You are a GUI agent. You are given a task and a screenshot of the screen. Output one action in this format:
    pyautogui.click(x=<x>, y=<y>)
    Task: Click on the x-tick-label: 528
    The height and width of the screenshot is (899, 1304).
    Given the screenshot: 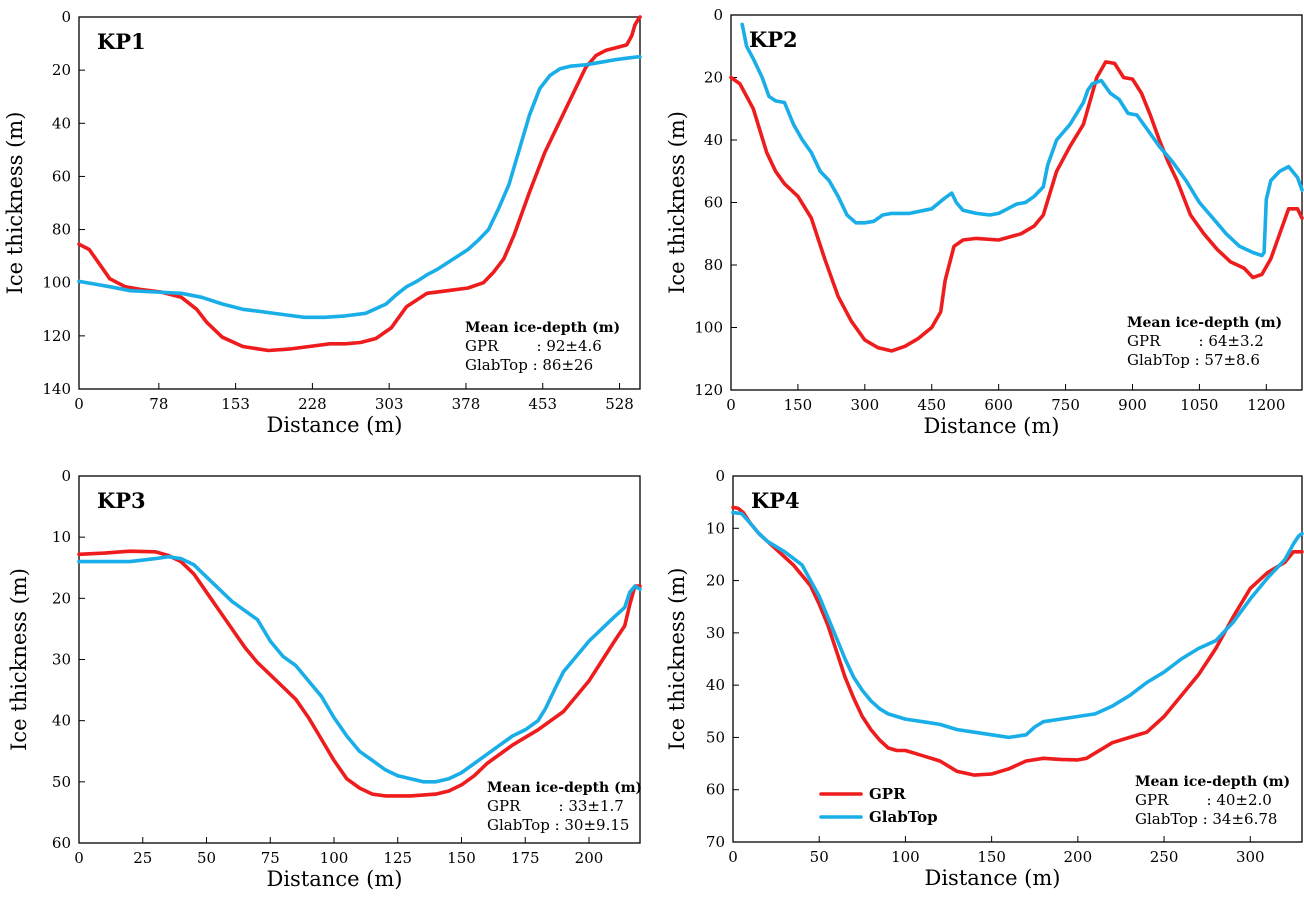 What is the action you would take?
    pyautogui.click(x=619, y=404)
    